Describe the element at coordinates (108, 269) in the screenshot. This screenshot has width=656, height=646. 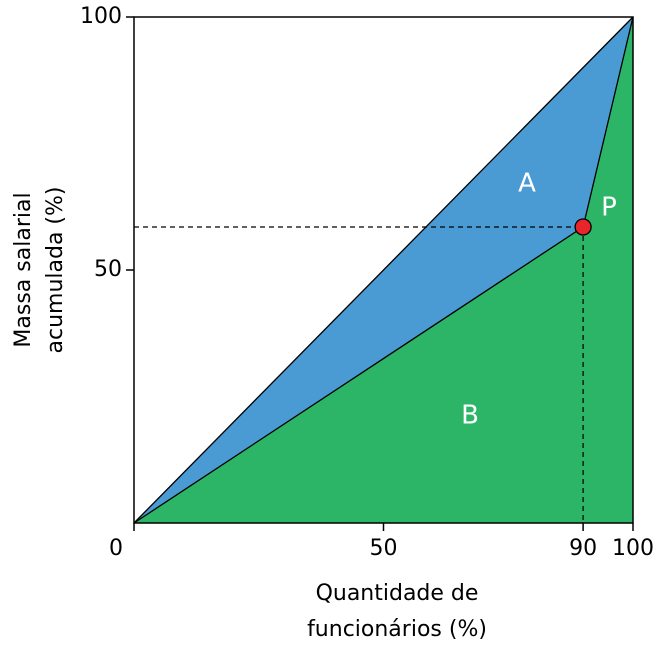
I see `y-tick-label: 50` at that location.